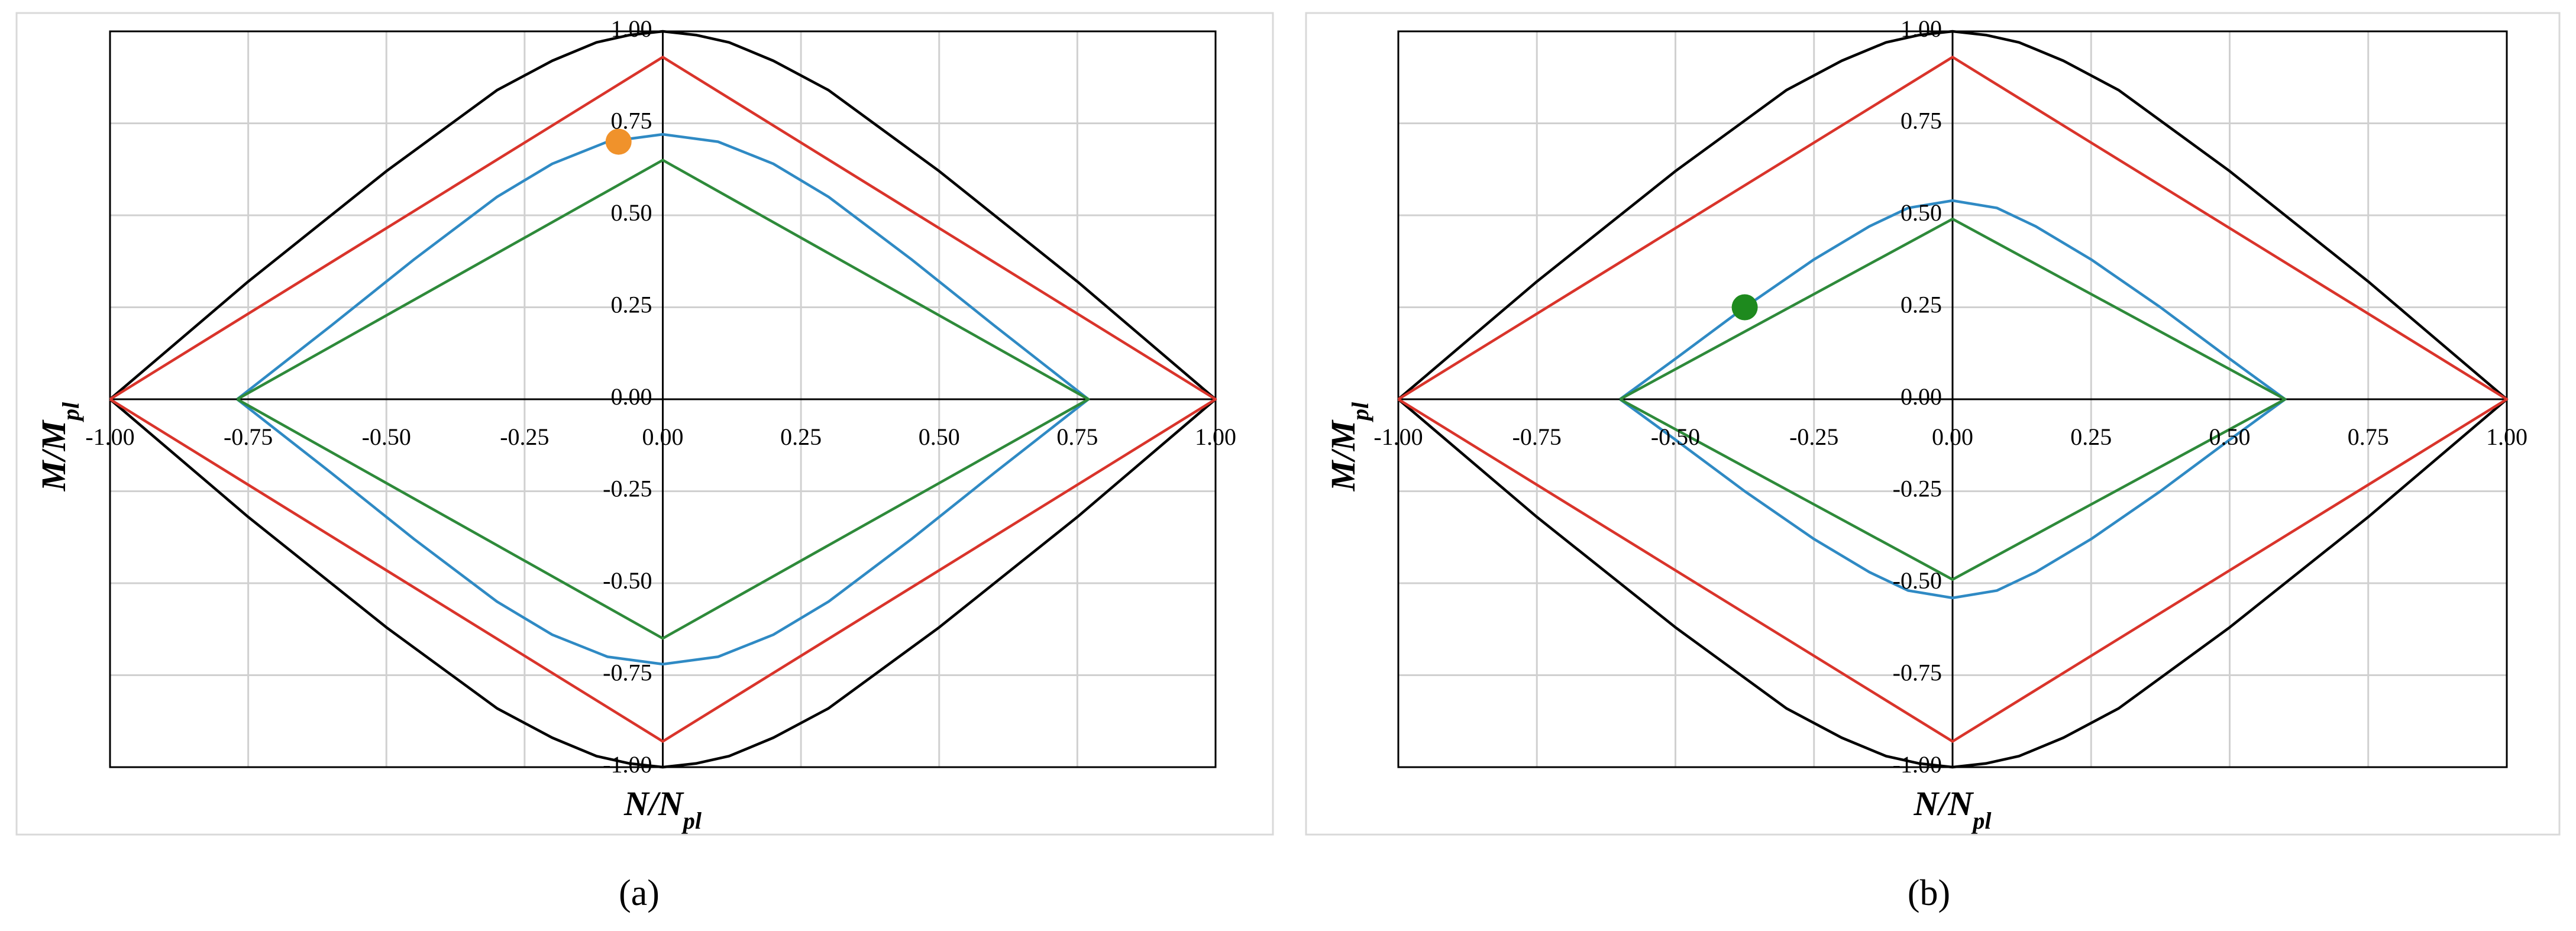 This screenshot has width=2576, height=931. I want to click on series-line, so click(1953, 399).